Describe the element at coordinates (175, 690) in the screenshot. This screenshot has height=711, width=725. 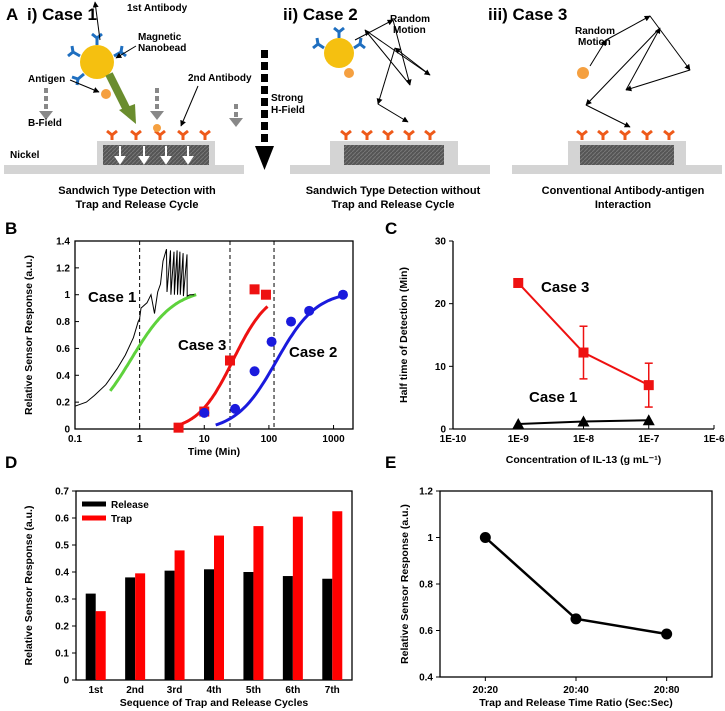
I see `chart-d-xtick-label: 3rd` at that location.